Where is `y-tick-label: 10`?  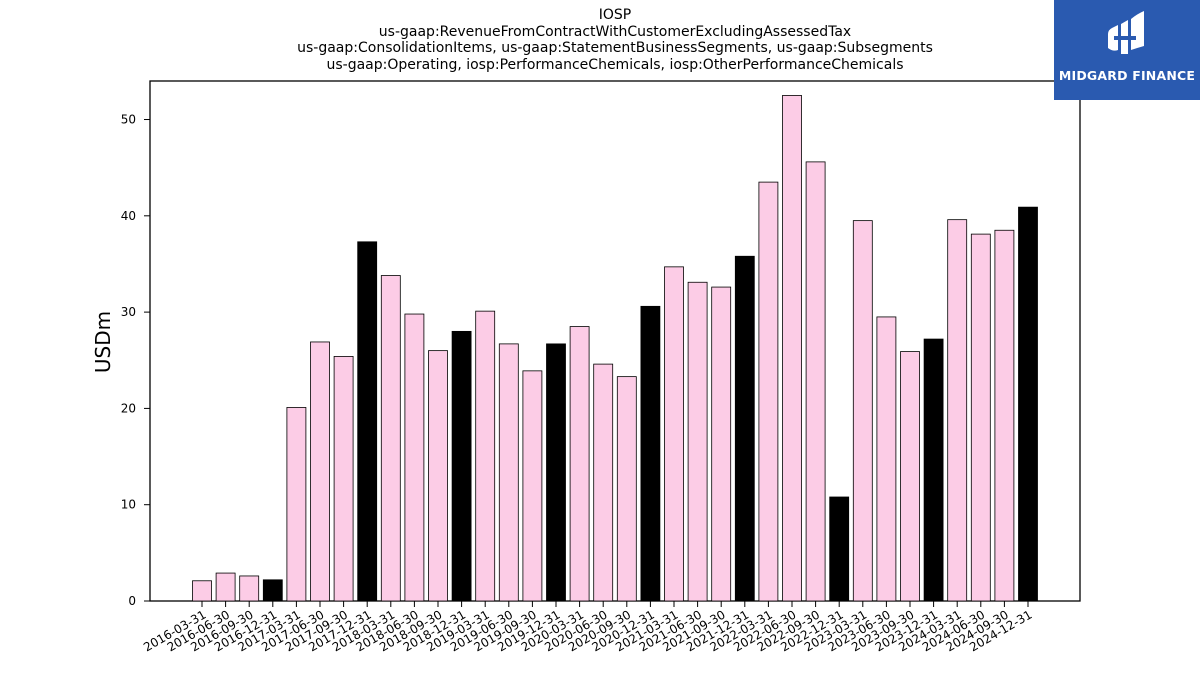 y-tick-label: 10 is located at coordinates (128, 505).